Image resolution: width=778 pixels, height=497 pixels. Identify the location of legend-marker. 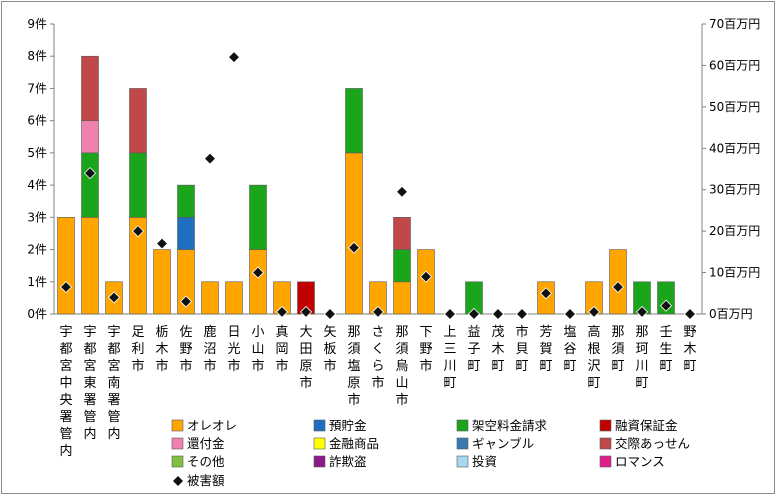
(178, 481).